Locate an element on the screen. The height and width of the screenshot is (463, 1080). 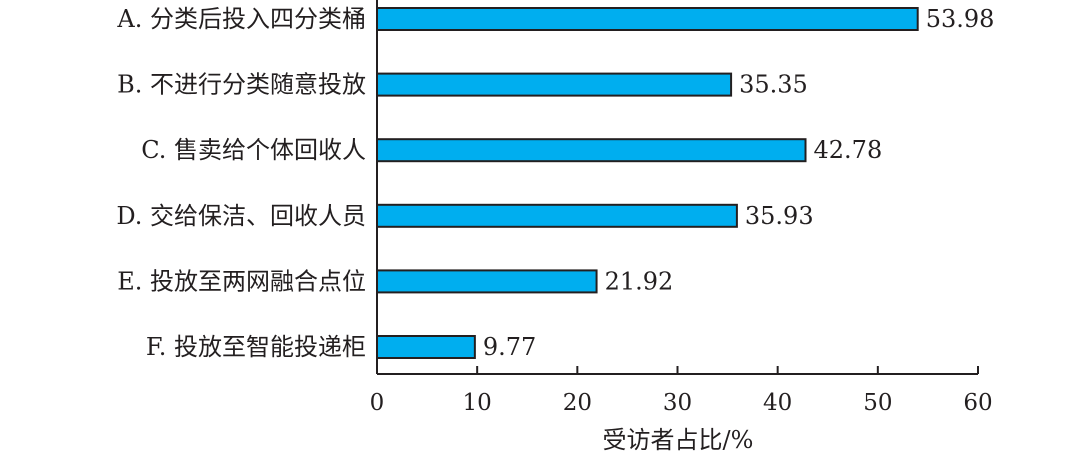
value-label: 9.77 is located at coordinates (509, 347).